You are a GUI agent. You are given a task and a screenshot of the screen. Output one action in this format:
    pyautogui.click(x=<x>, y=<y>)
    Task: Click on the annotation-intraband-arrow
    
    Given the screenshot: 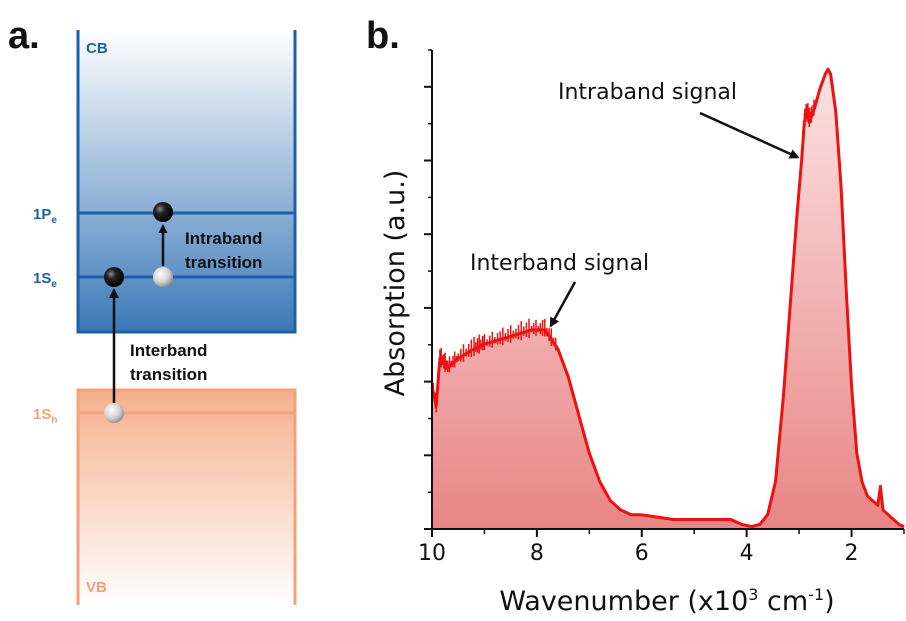 What is the action you would take?
    pyautogui.click(x=749, y=135)
    